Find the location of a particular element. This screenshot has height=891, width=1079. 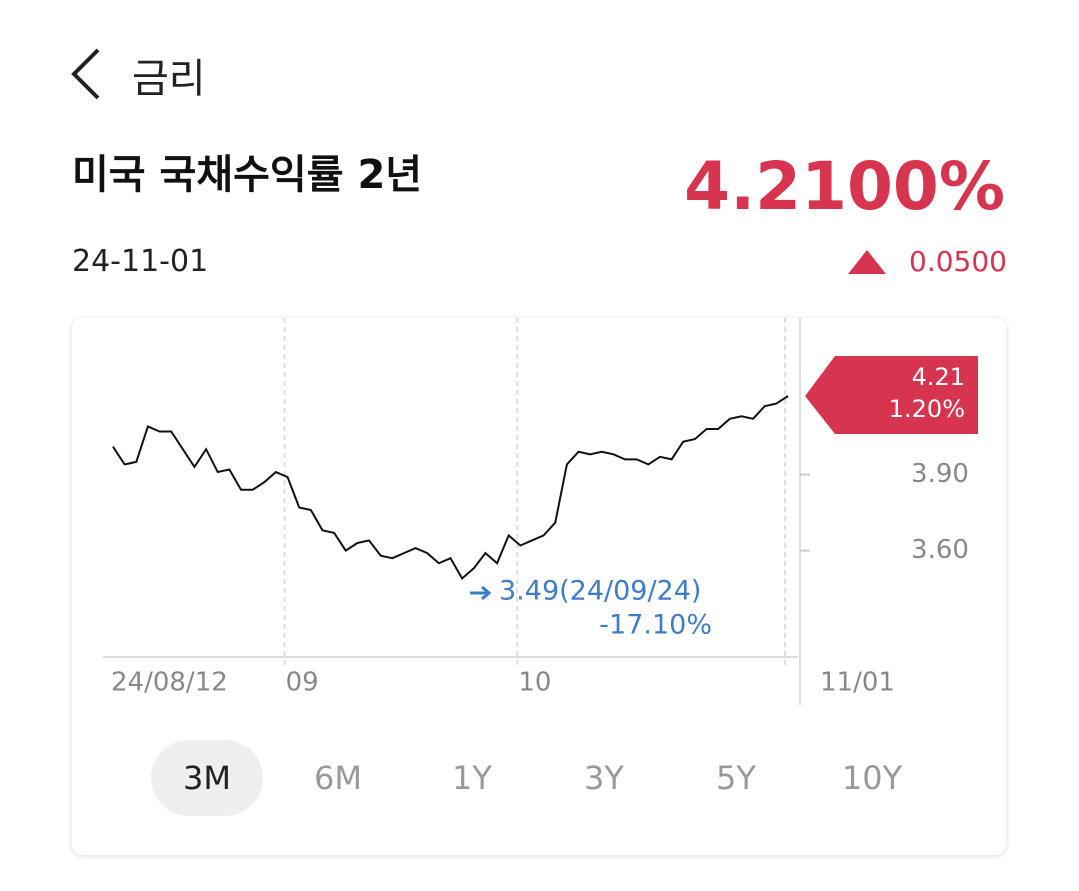

min-value-label: 3.49(24/09/24) is located at coordinates (600, 591).